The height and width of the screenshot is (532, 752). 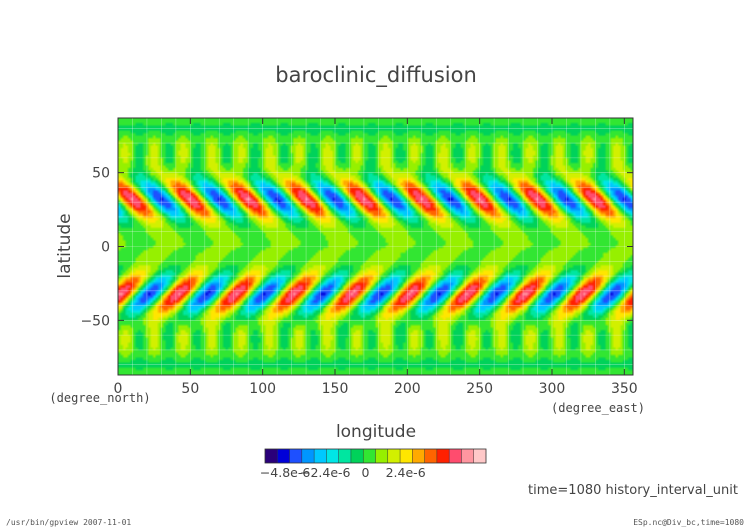 What do you see at coordinates (479, 389) in the screenshot?
I see `x-tick-label: 250` at bounding box center [479, 389].